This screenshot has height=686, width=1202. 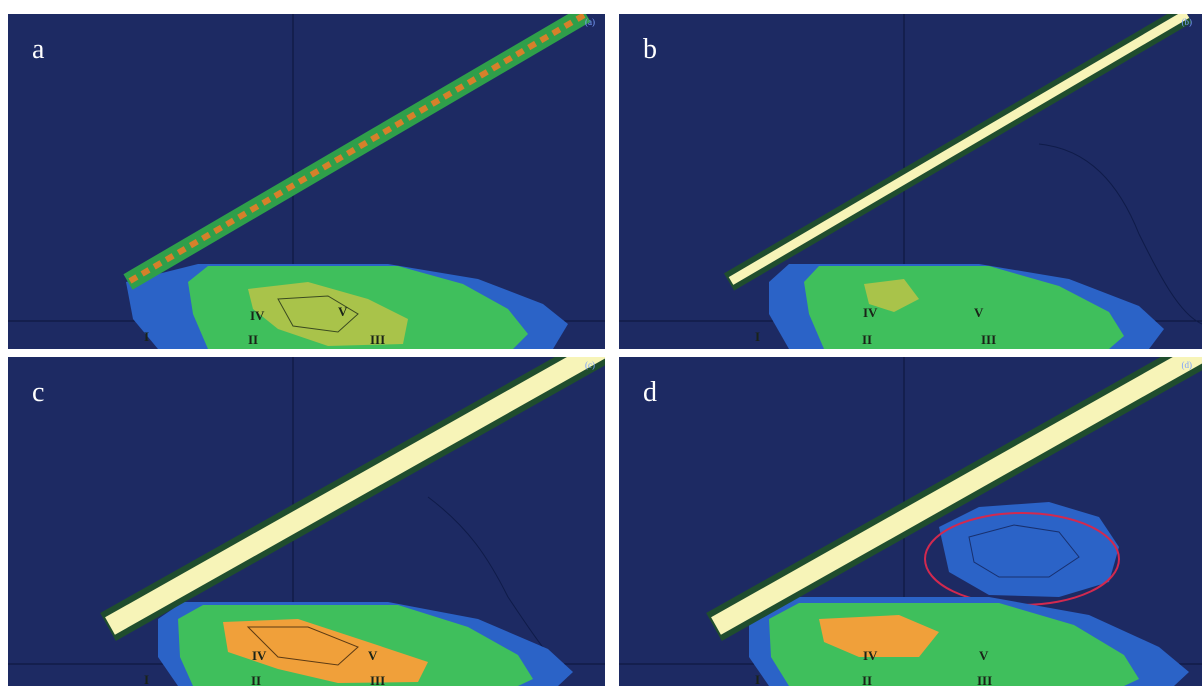 What do you see at coordinates (38, 49) in the screenshot?
I see `panel-label-a: a` at bounding box center [38, 49].